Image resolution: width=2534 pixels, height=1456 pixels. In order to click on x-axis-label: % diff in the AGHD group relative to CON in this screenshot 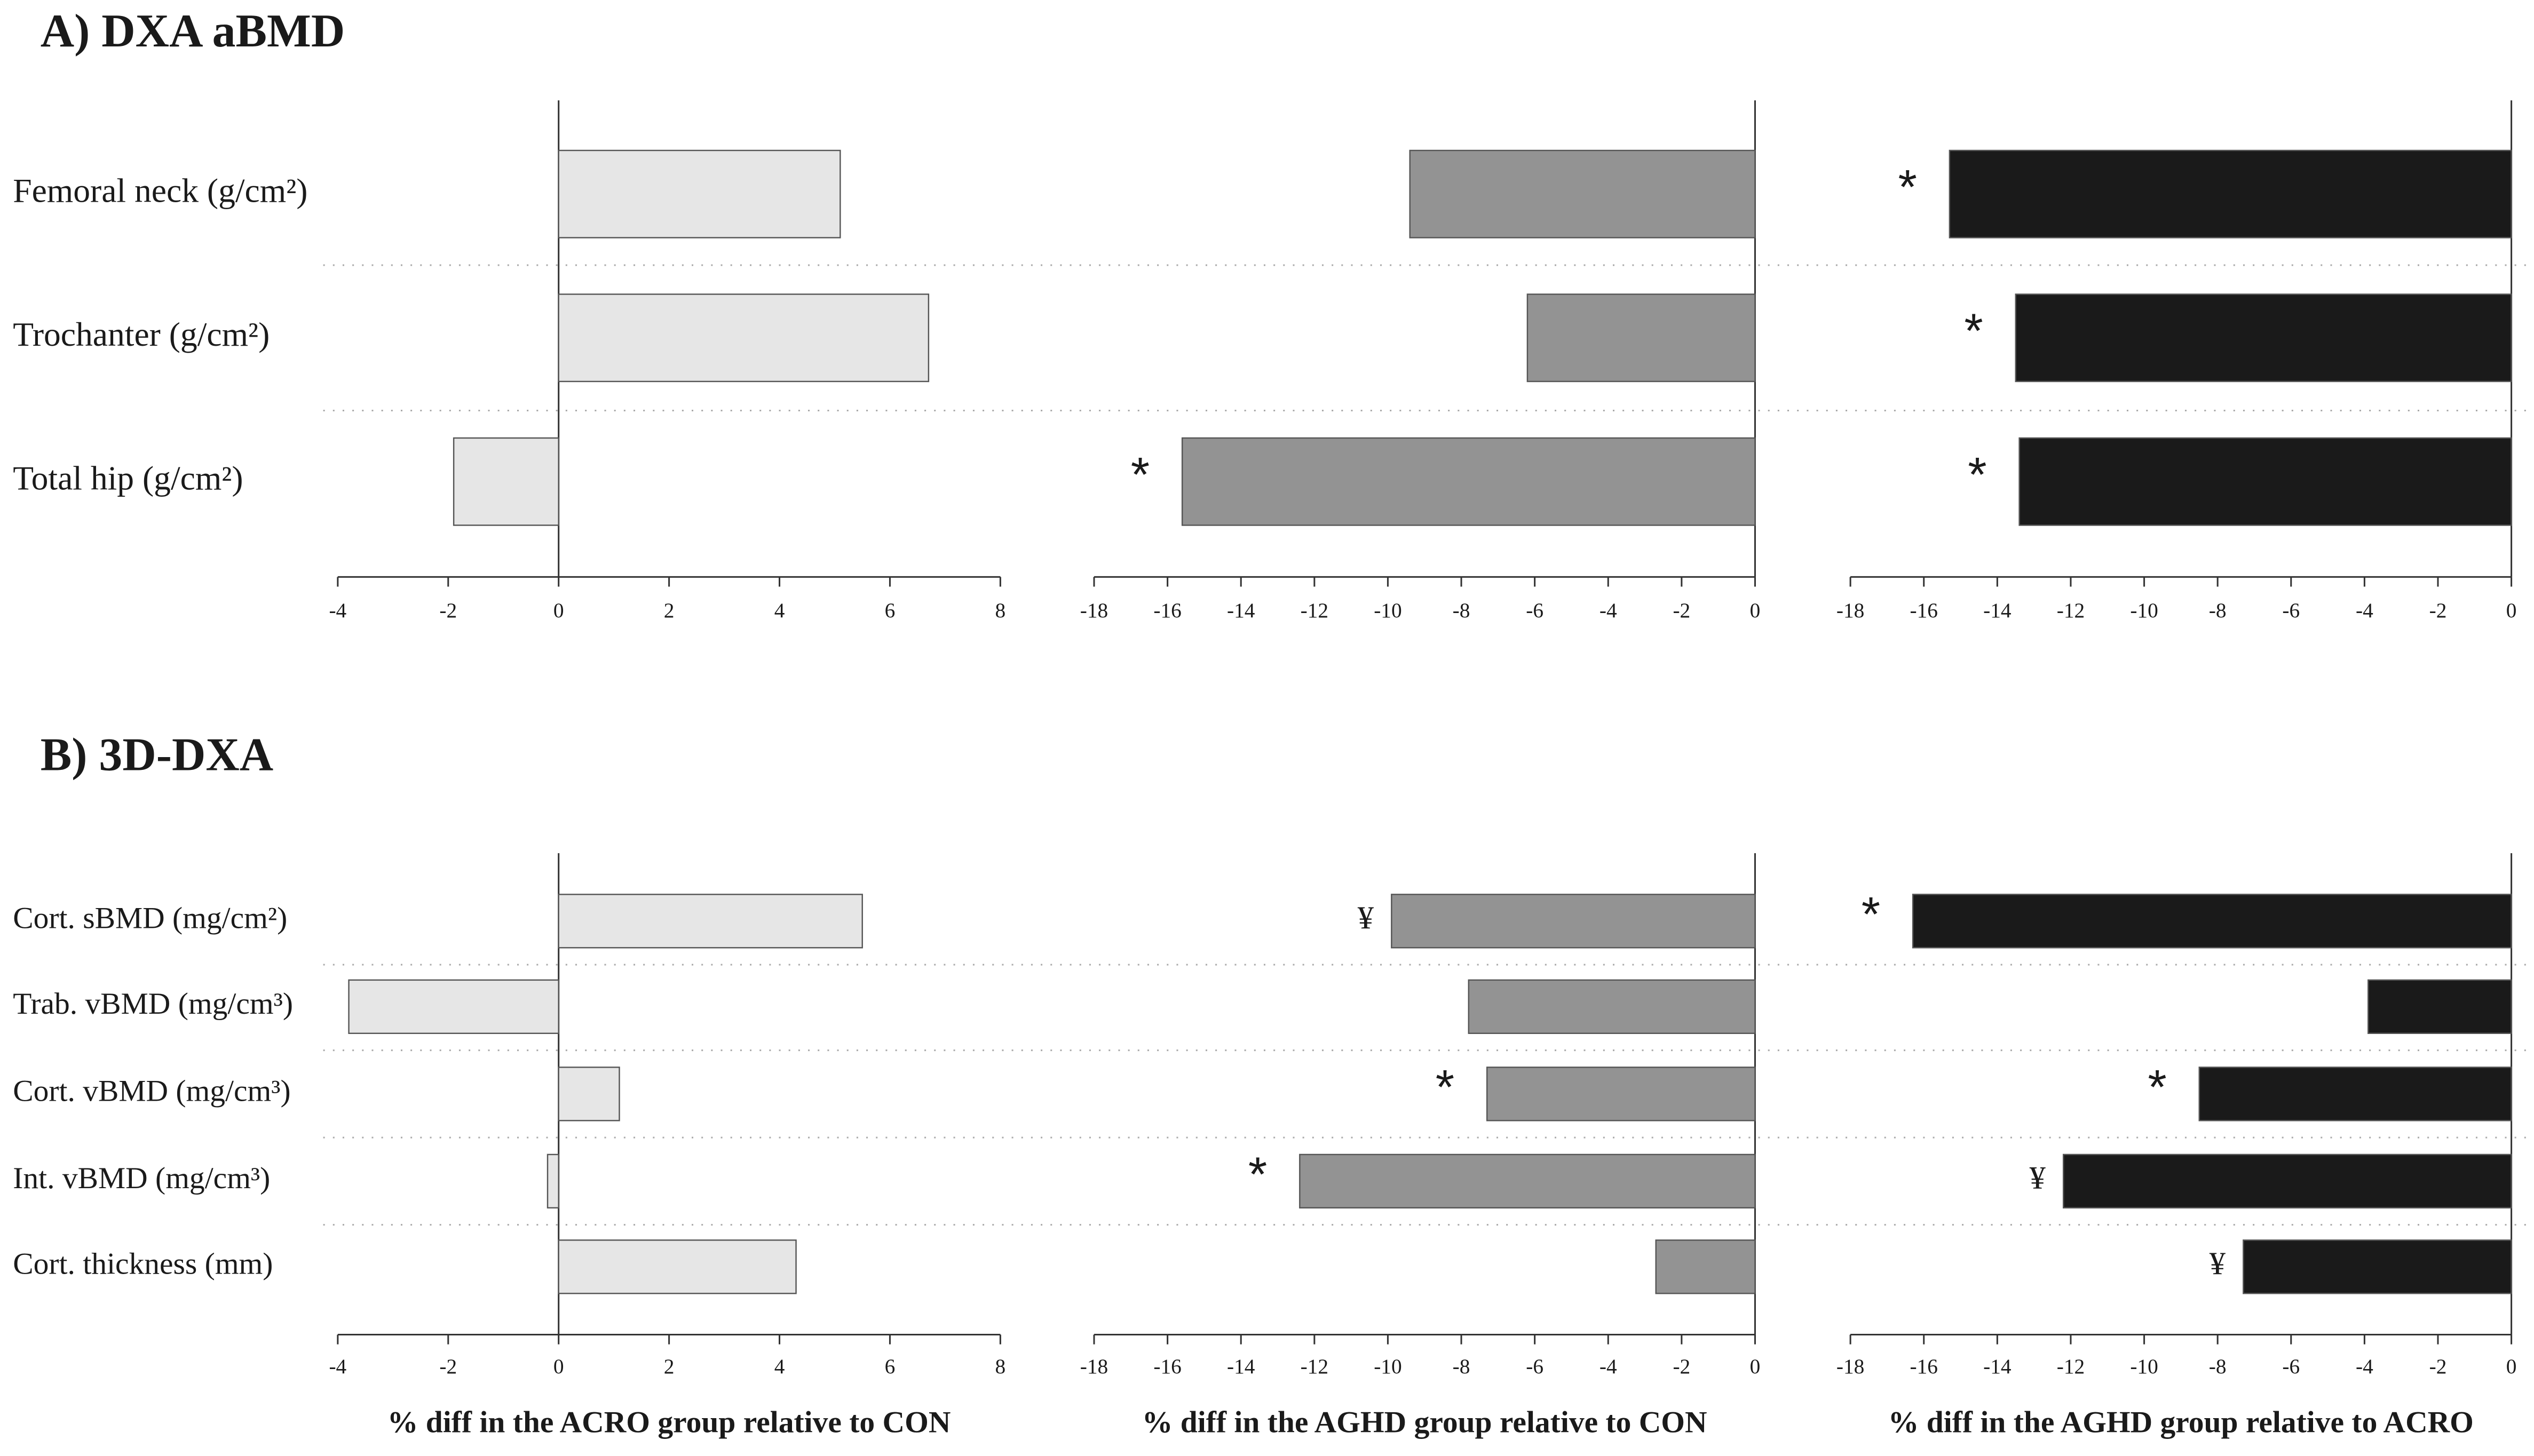, I will do `click(1424, 1422)`.